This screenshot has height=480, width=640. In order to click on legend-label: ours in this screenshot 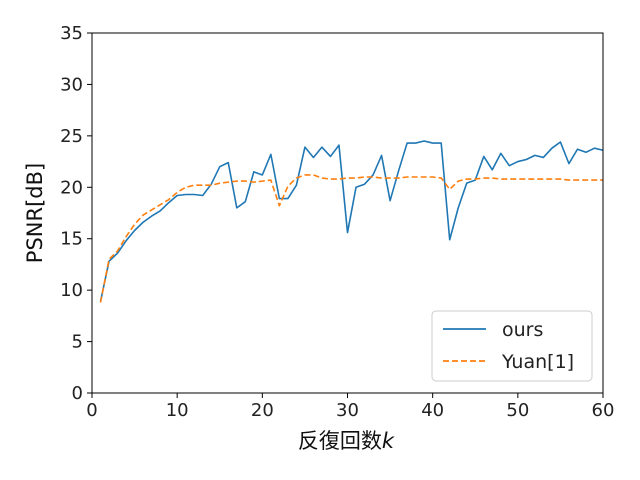, I will do `click(522, 330)`.